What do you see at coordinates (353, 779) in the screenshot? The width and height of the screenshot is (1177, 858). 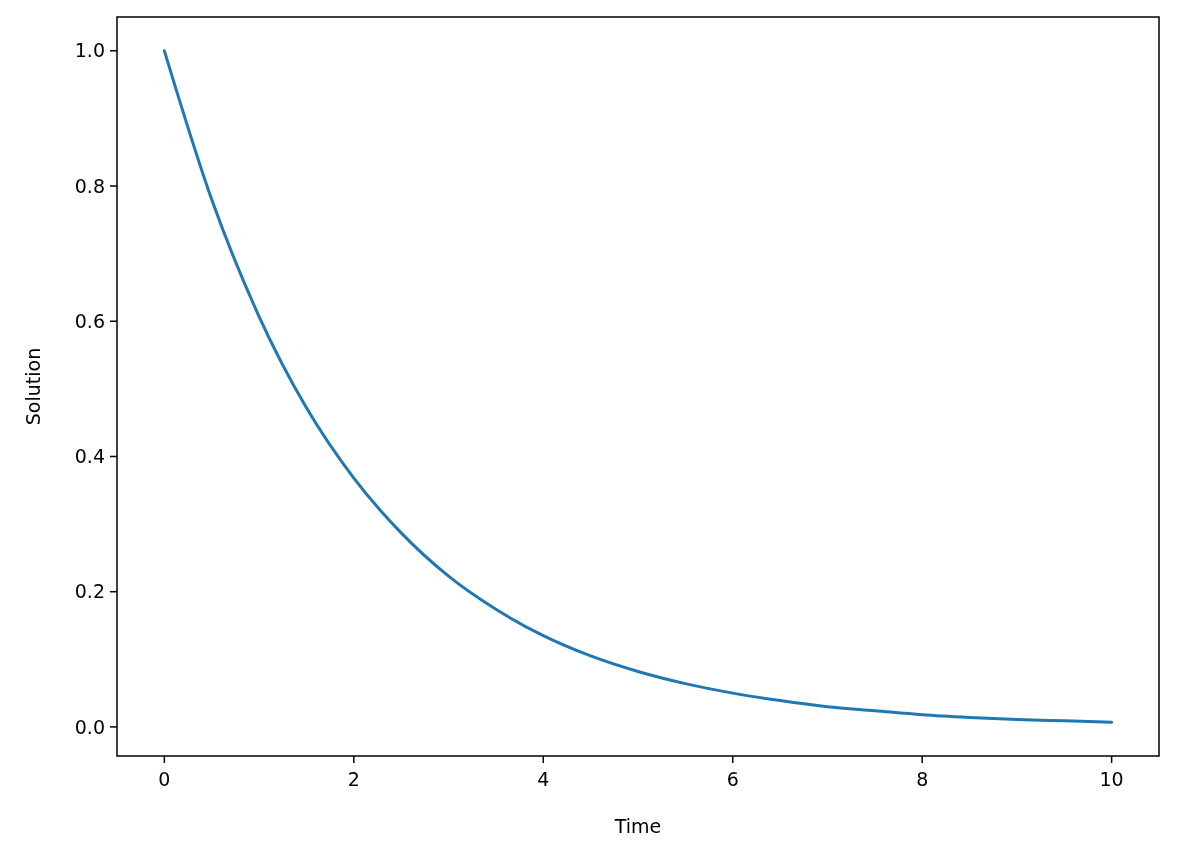 I see `x-tick-label: 2` at bounding box center [353, 779].